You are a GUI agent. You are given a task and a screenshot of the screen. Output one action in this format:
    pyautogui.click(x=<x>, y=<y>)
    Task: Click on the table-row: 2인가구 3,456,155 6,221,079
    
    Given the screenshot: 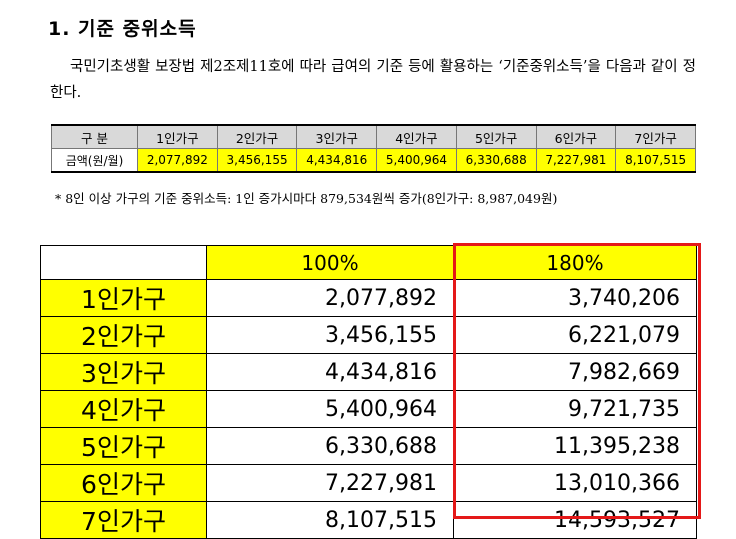 What is the action you would take?
    pyautogui.click(x=368, y=335)
    